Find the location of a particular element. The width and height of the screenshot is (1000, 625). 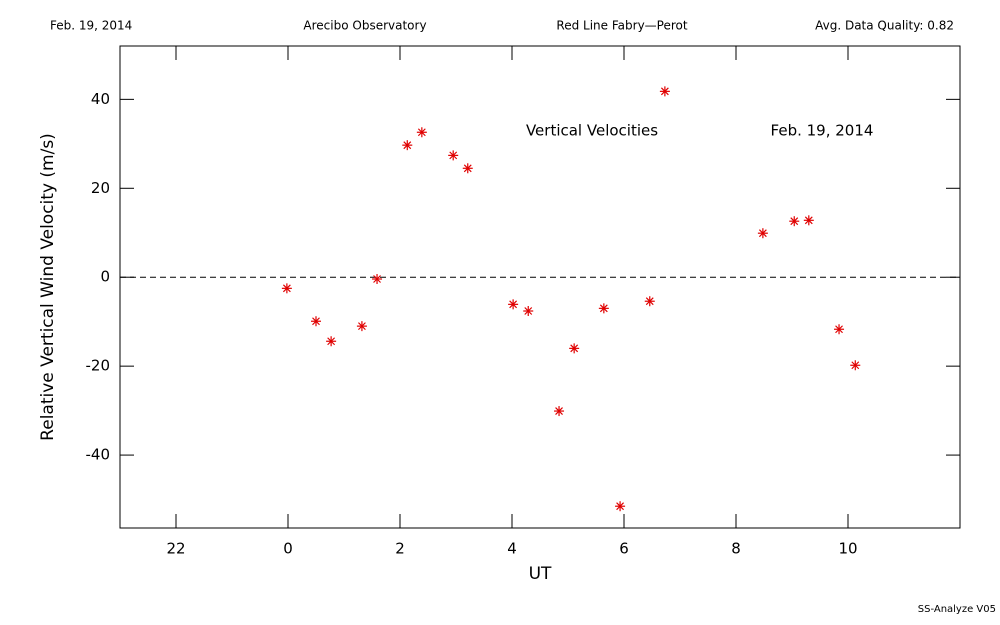

y-axis-label: Relative Vertical Wind Velocity (m/s) is located at coordinates (48, 287).